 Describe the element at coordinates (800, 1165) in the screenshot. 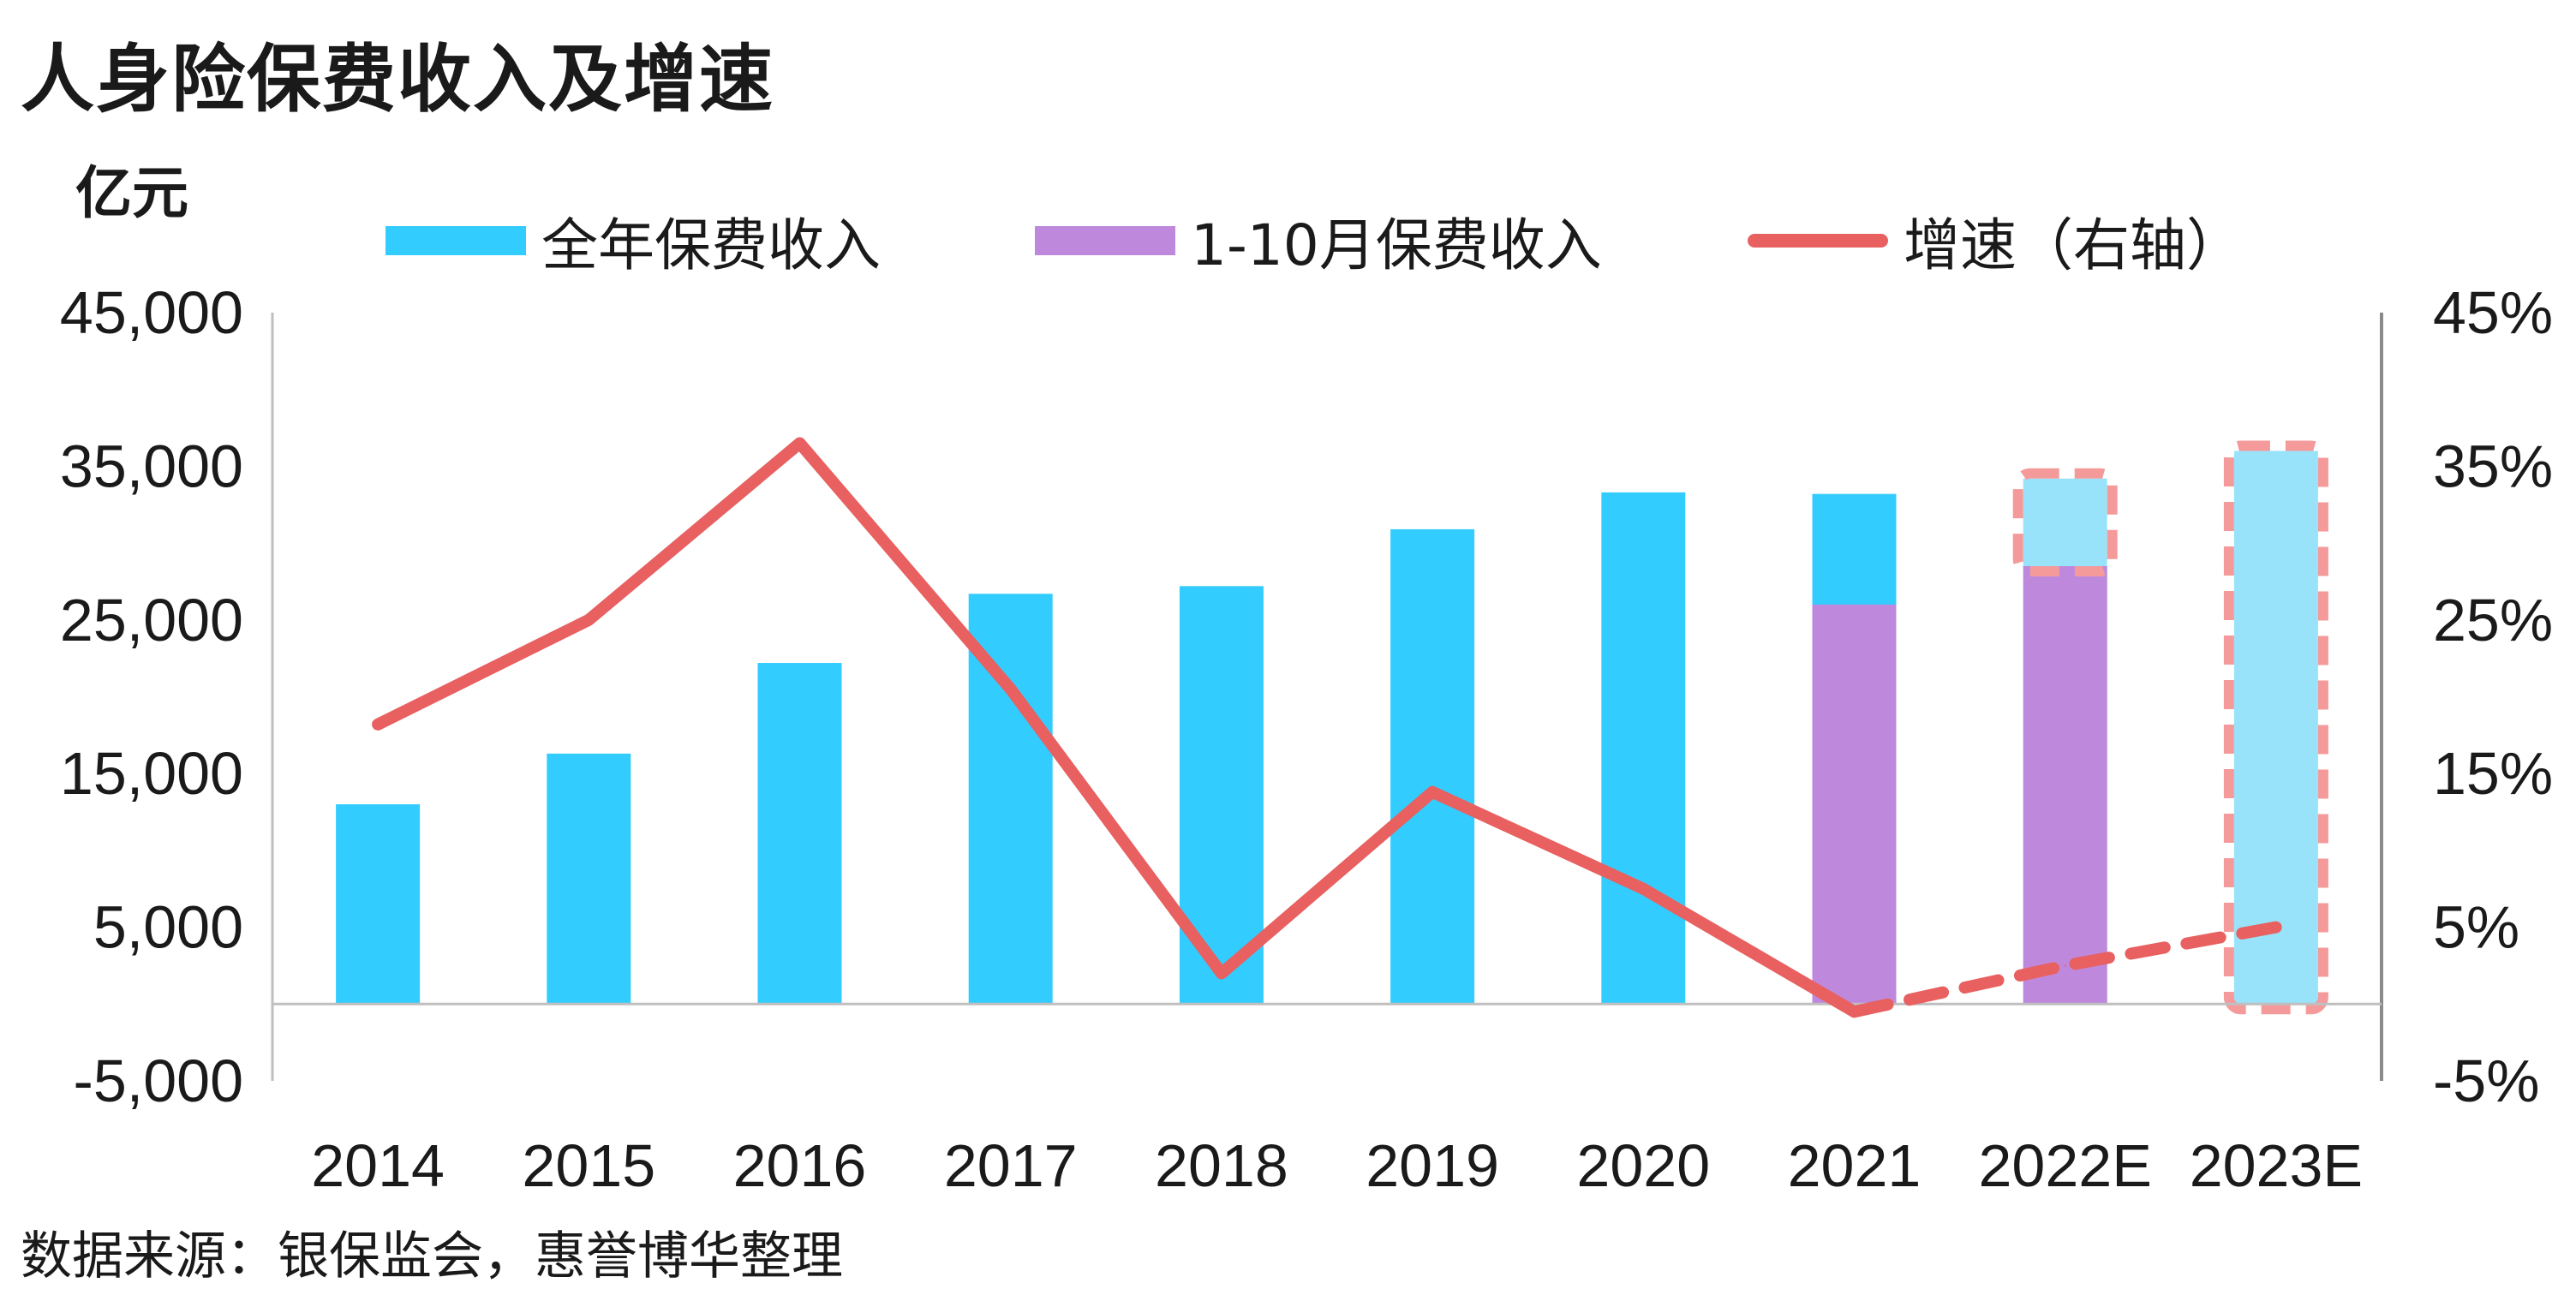

I see `x-tick-label: 2016` at that location.